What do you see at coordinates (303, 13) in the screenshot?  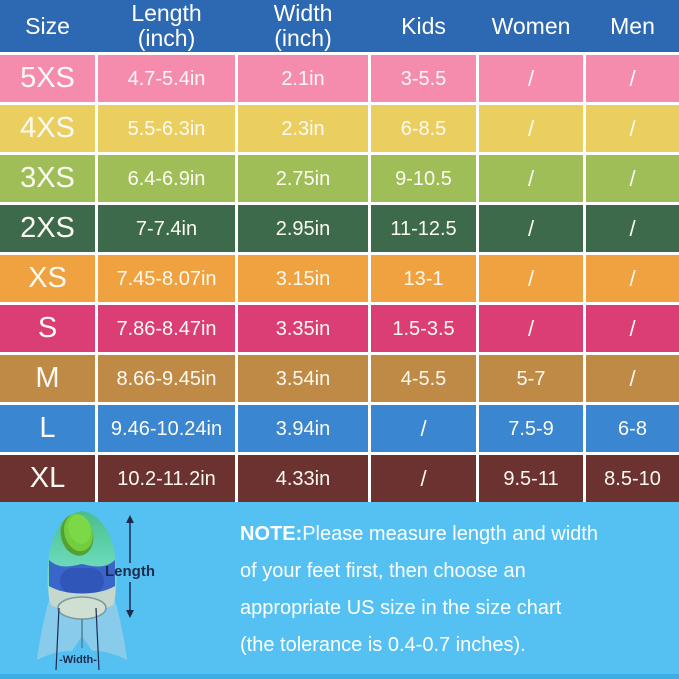 I see `header-width-line1: Width` at bounding box center [303, 13].